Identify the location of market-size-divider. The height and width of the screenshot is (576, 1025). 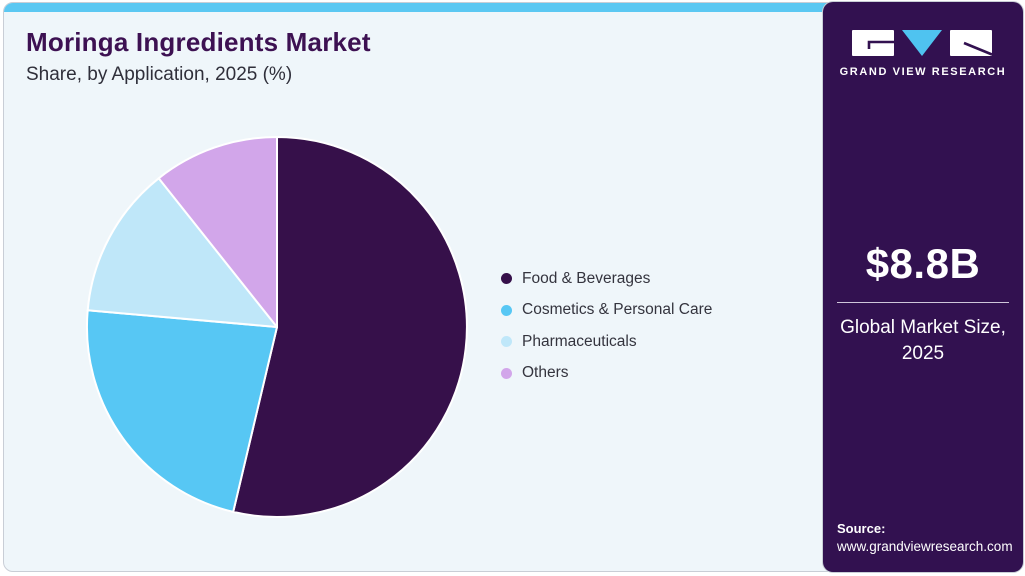
(923, 302).